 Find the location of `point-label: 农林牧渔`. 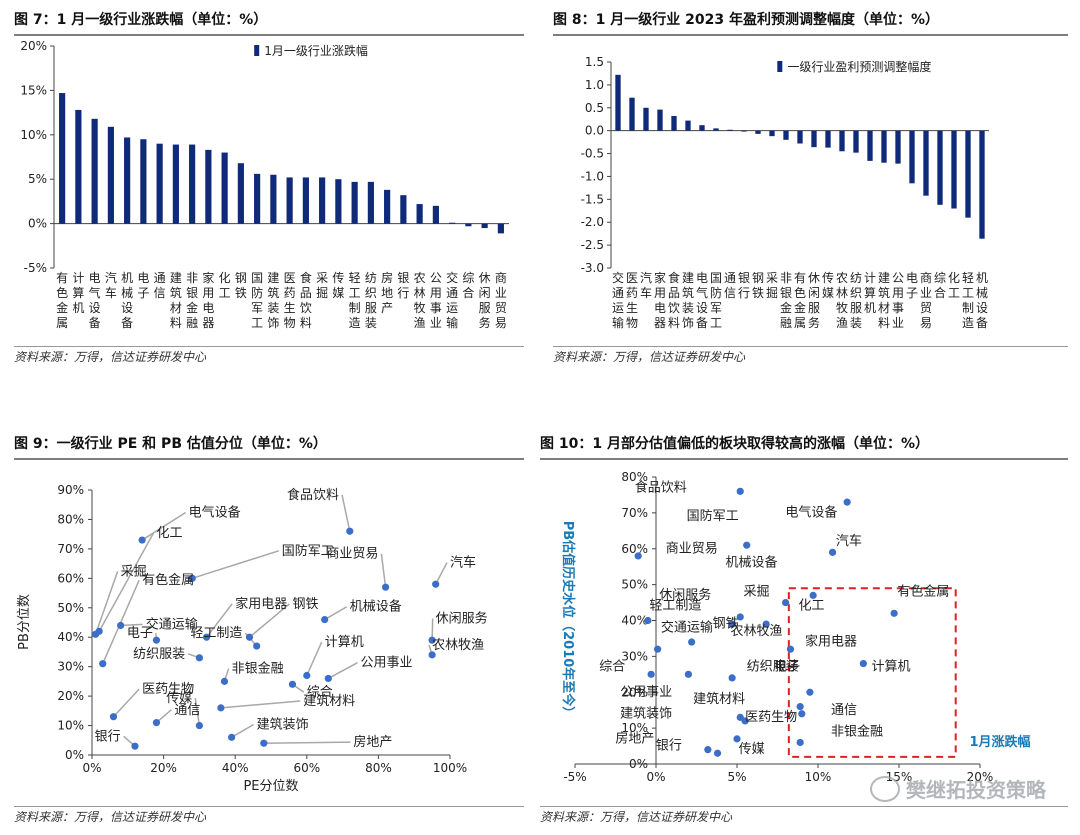

point-label: 农林牧渔 is located at coordinates (757, 631).